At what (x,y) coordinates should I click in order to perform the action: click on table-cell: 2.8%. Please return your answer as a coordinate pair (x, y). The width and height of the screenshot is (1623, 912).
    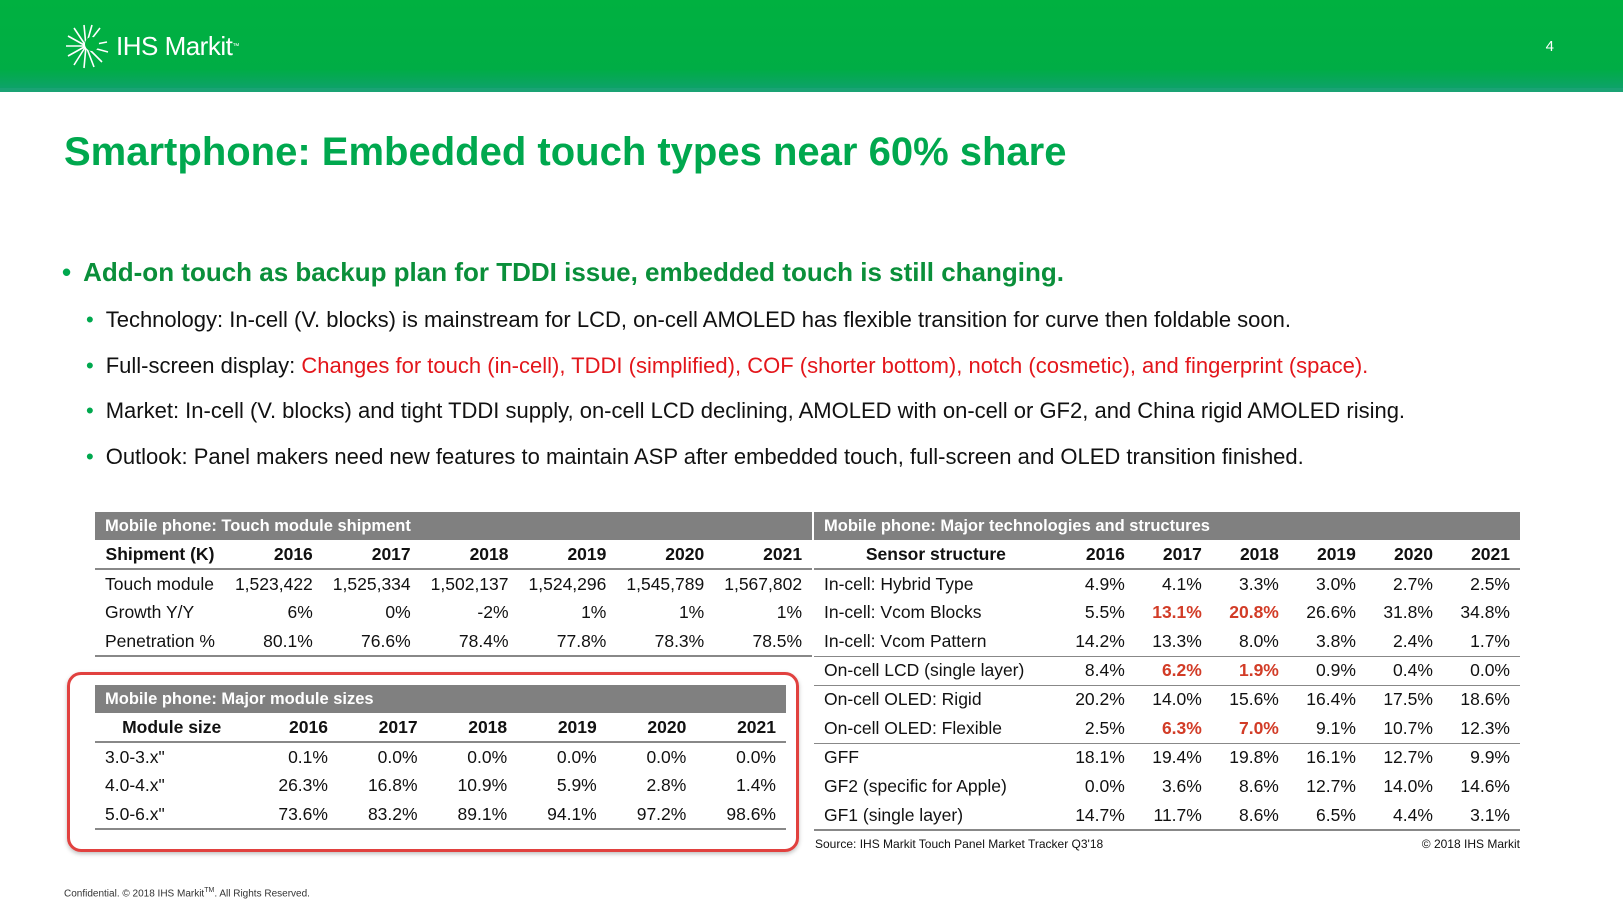
    Looking at the image, I should click on (666, 785).